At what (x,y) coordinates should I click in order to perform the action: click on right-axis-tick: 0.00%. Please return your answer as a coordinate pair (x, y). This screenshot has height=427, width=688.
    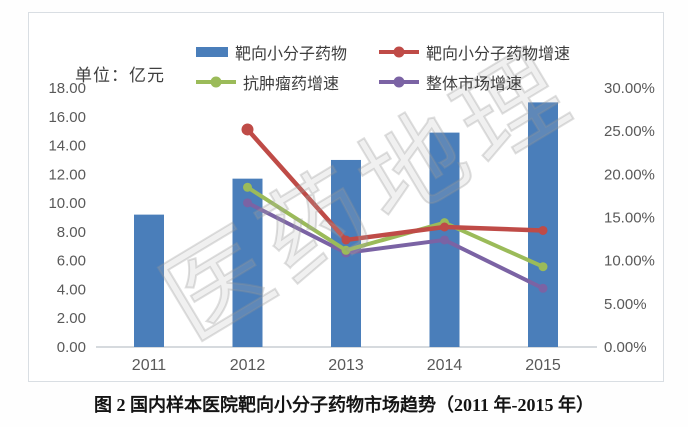
    Looking at the image, I should click on (625, 347).